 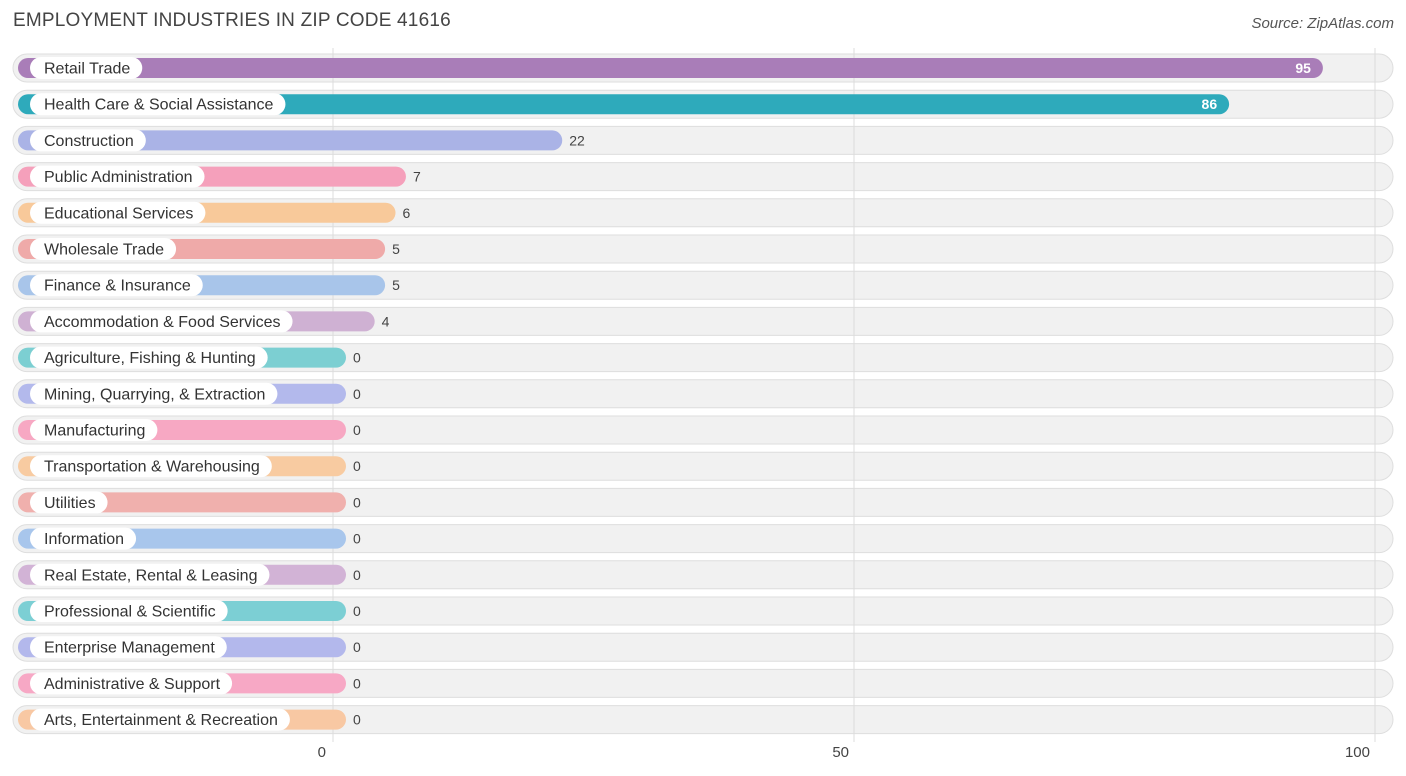 I want to click on category-label: Real Estate, Rental & Leasing, so click(x=150, y=575).